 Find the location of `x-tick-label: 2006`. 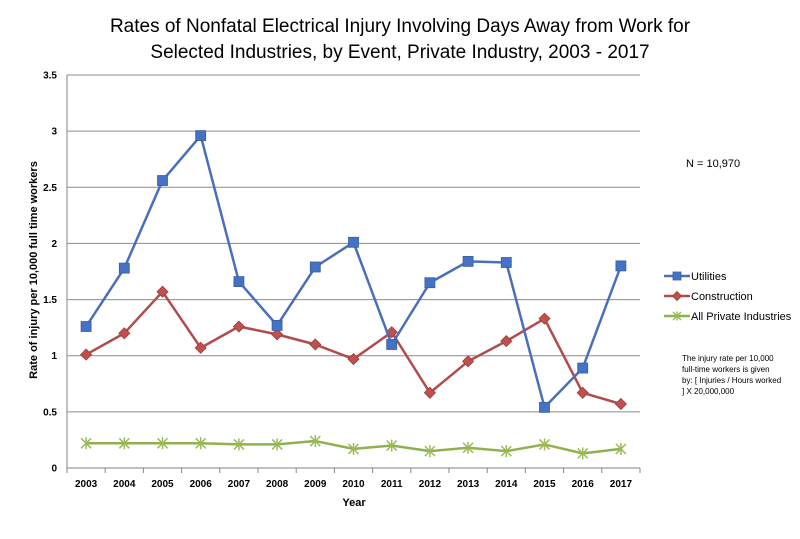

x-tick-label: 2006 is located at coordinates (201, 484).